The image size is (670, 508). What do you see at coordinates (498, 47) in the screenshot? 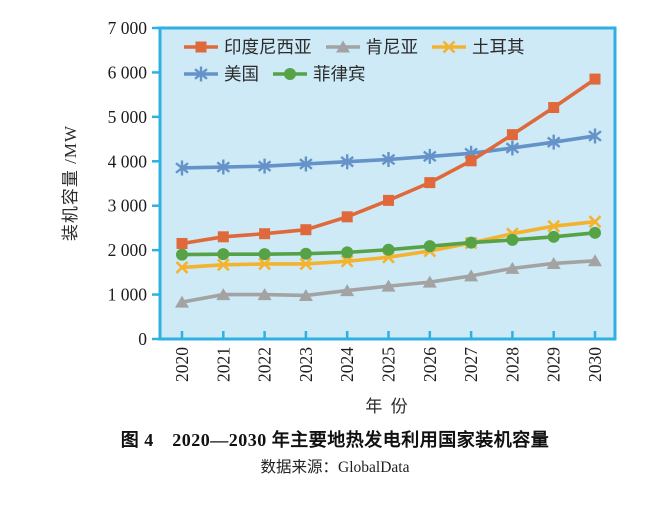
I see `legend-label: 土耳其` at bounding box center [498, 47].